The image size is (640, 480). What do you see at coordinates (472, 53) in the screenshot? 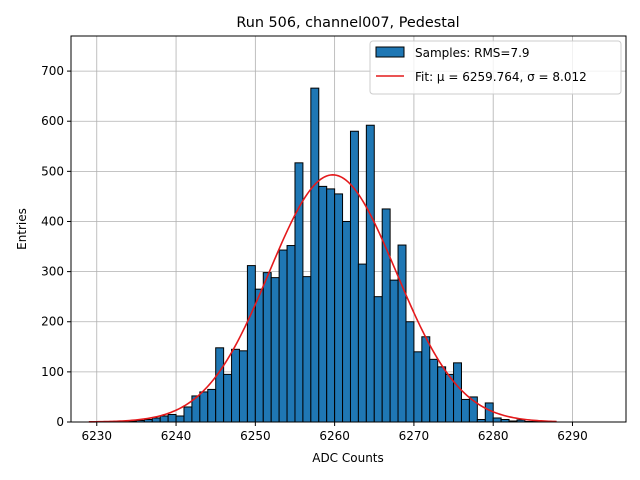
I see `legend-samples-label: Samples: RMS=7.9` at bounding box center [472, 53].